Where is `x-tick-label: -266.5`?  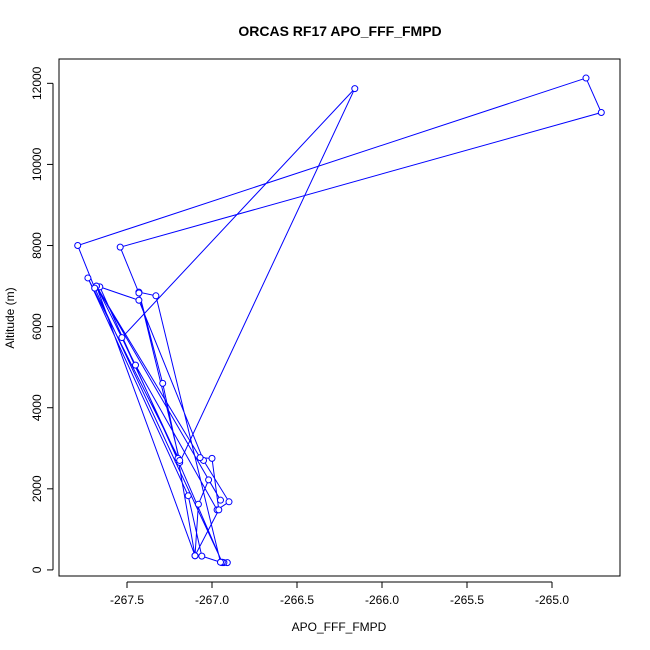
x-tick-label: -266.5 is located at coordinates (297, 600).